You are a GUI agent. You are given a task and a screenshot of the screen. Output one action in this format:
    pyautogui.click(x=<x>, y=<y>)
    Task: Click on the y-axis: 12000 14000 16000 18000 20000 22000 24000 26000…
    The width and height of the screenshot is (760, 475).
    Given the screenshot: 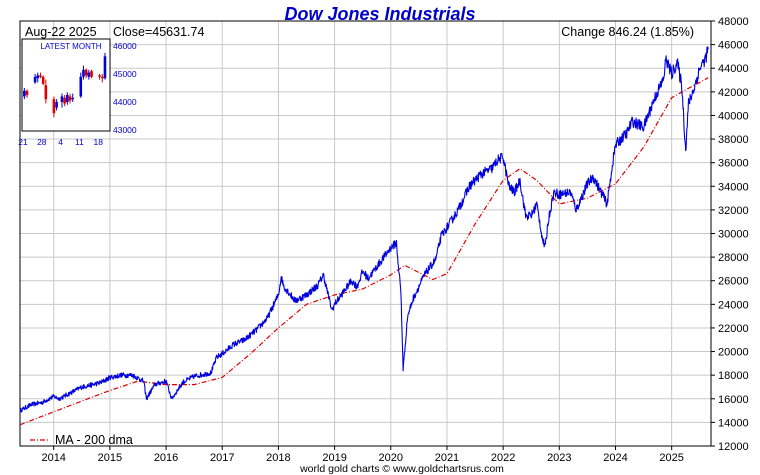 What is the action you would take?
    pyautogui.click(x=730, y=234)
    